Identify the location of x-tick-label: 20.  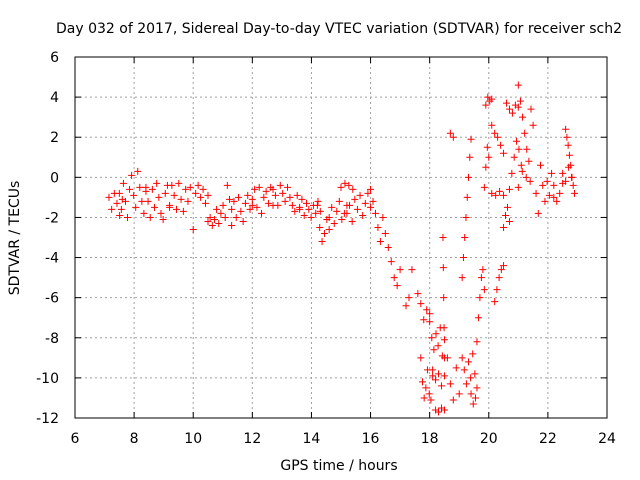
(489, 439).